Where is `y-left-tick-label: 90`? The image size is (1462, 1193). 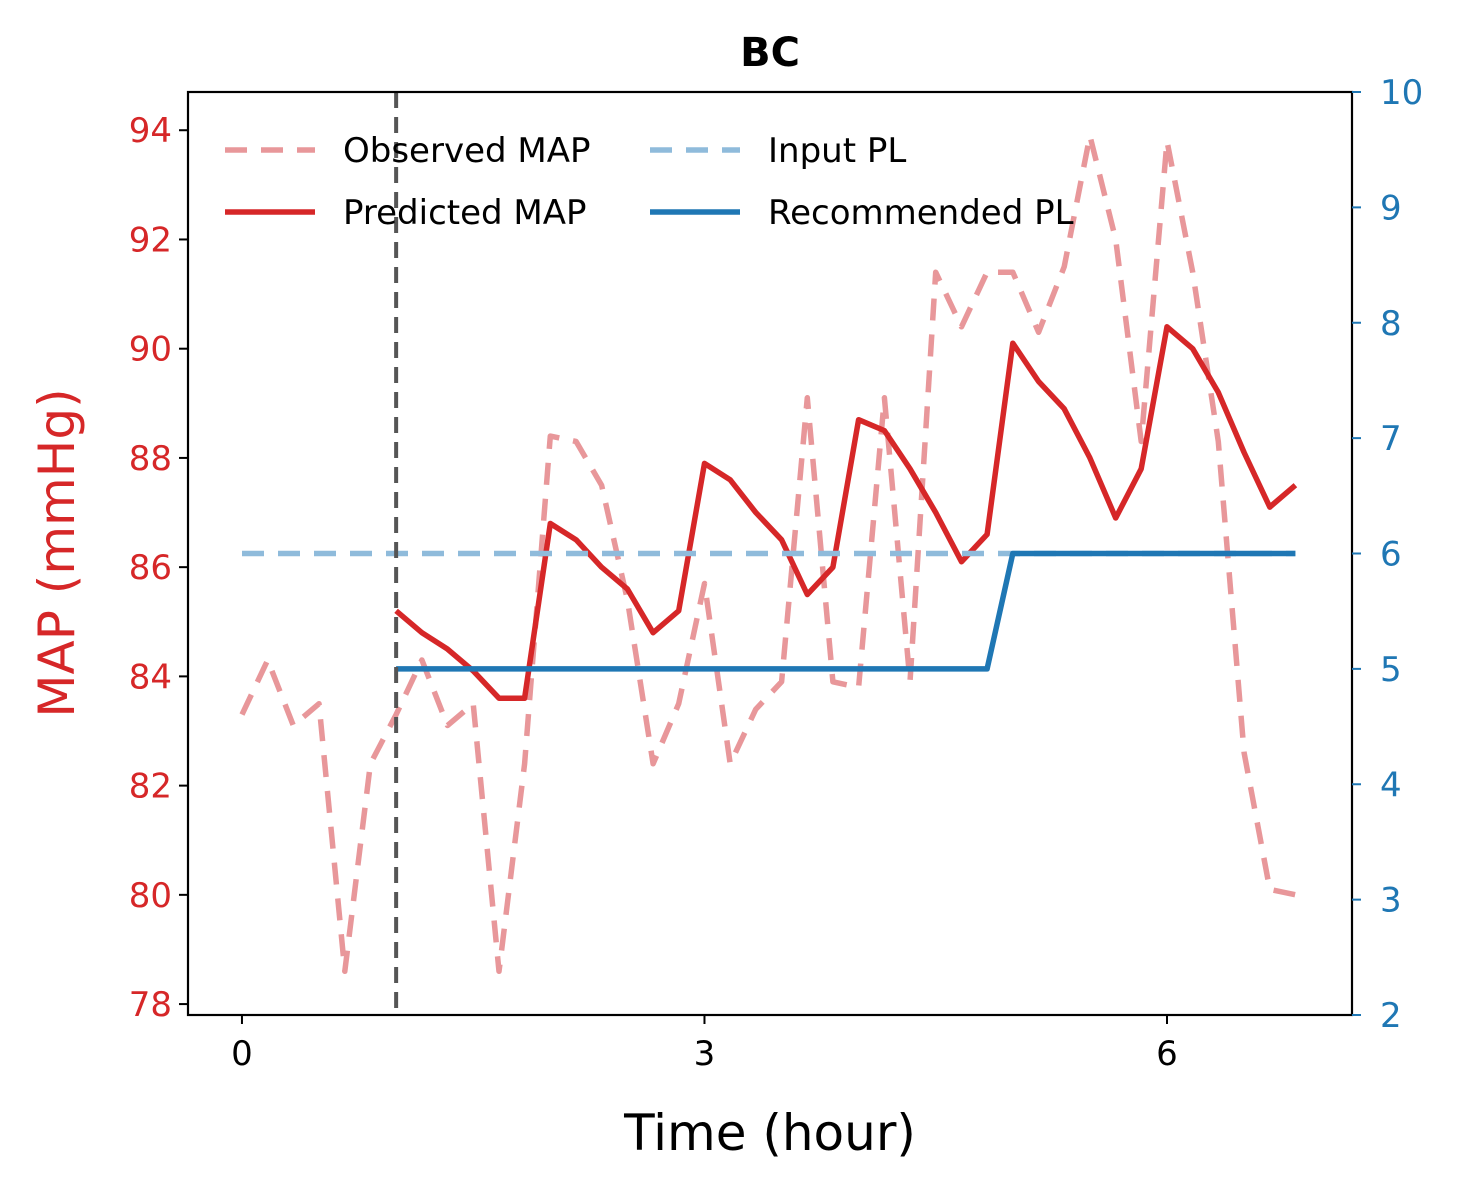 y-left-tick-label: 90 is located at coordinates (150, 350).